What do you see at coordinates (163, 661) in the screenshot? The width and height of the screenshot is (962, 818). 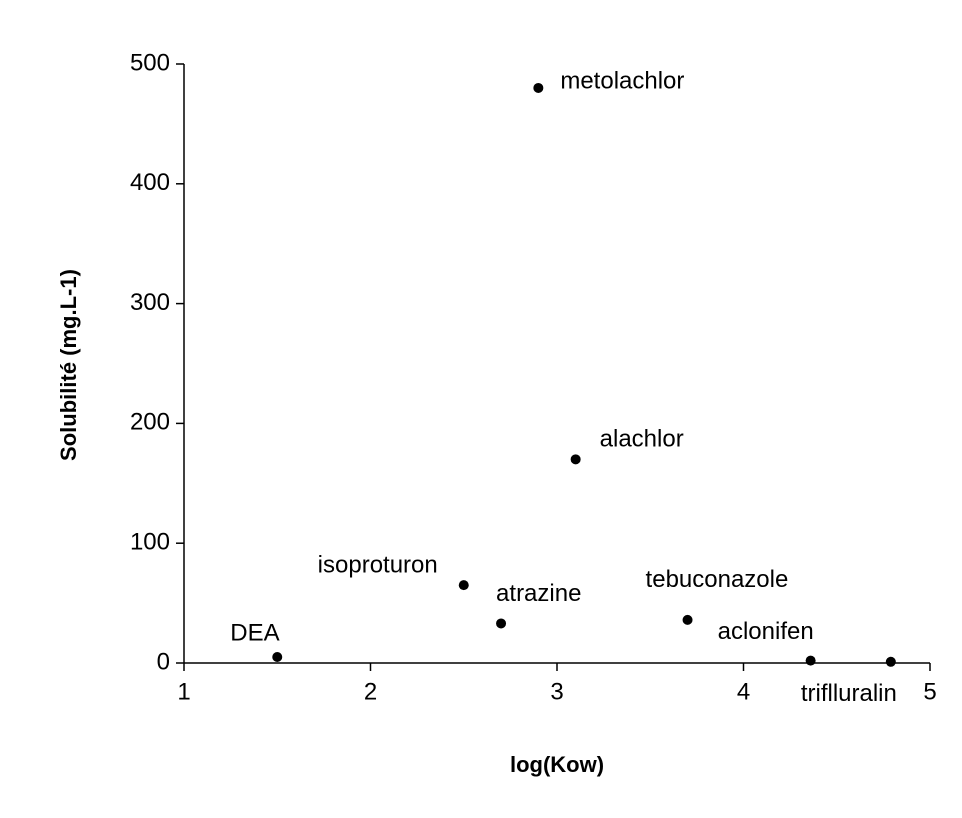 I see `y-tick-label: 0` at bounding box center [163, 661].